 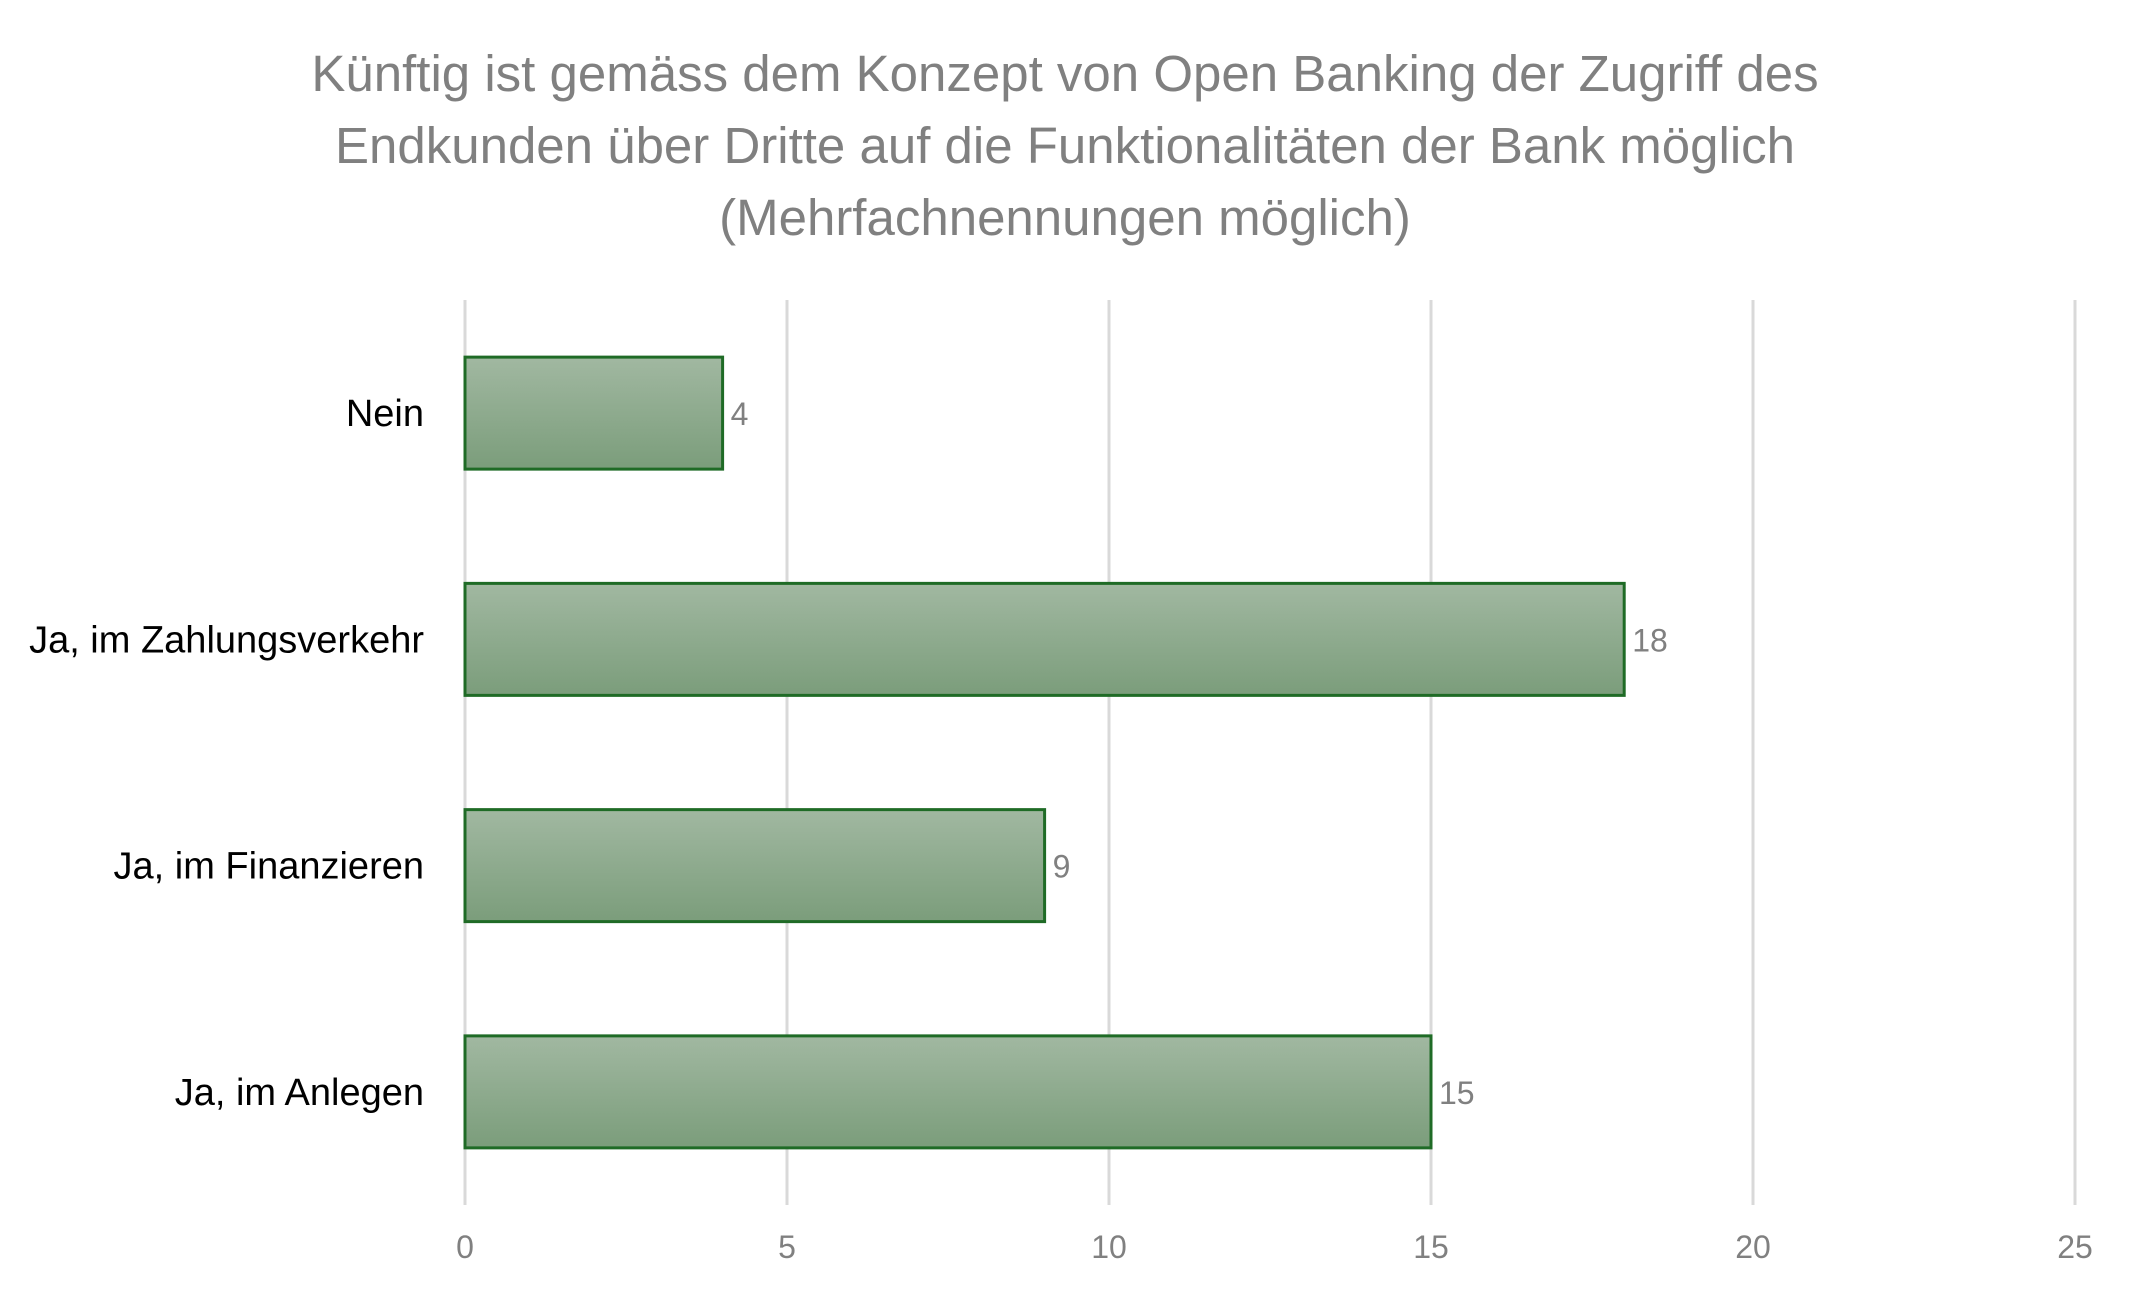 I want to click on data-label-1: 18, so click(x=1650, y=640).